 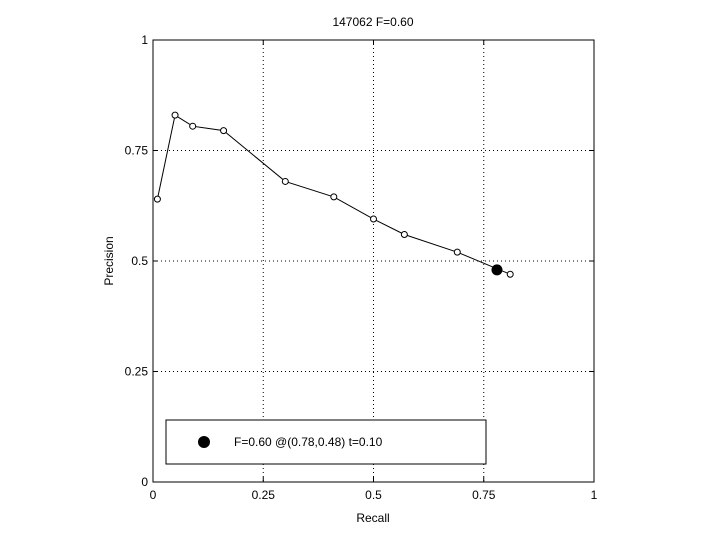 What do you see at coordinates (137, 372) in the screenshot?
I see `y-tick-label: 0.25` at bounding box center [137, 372].